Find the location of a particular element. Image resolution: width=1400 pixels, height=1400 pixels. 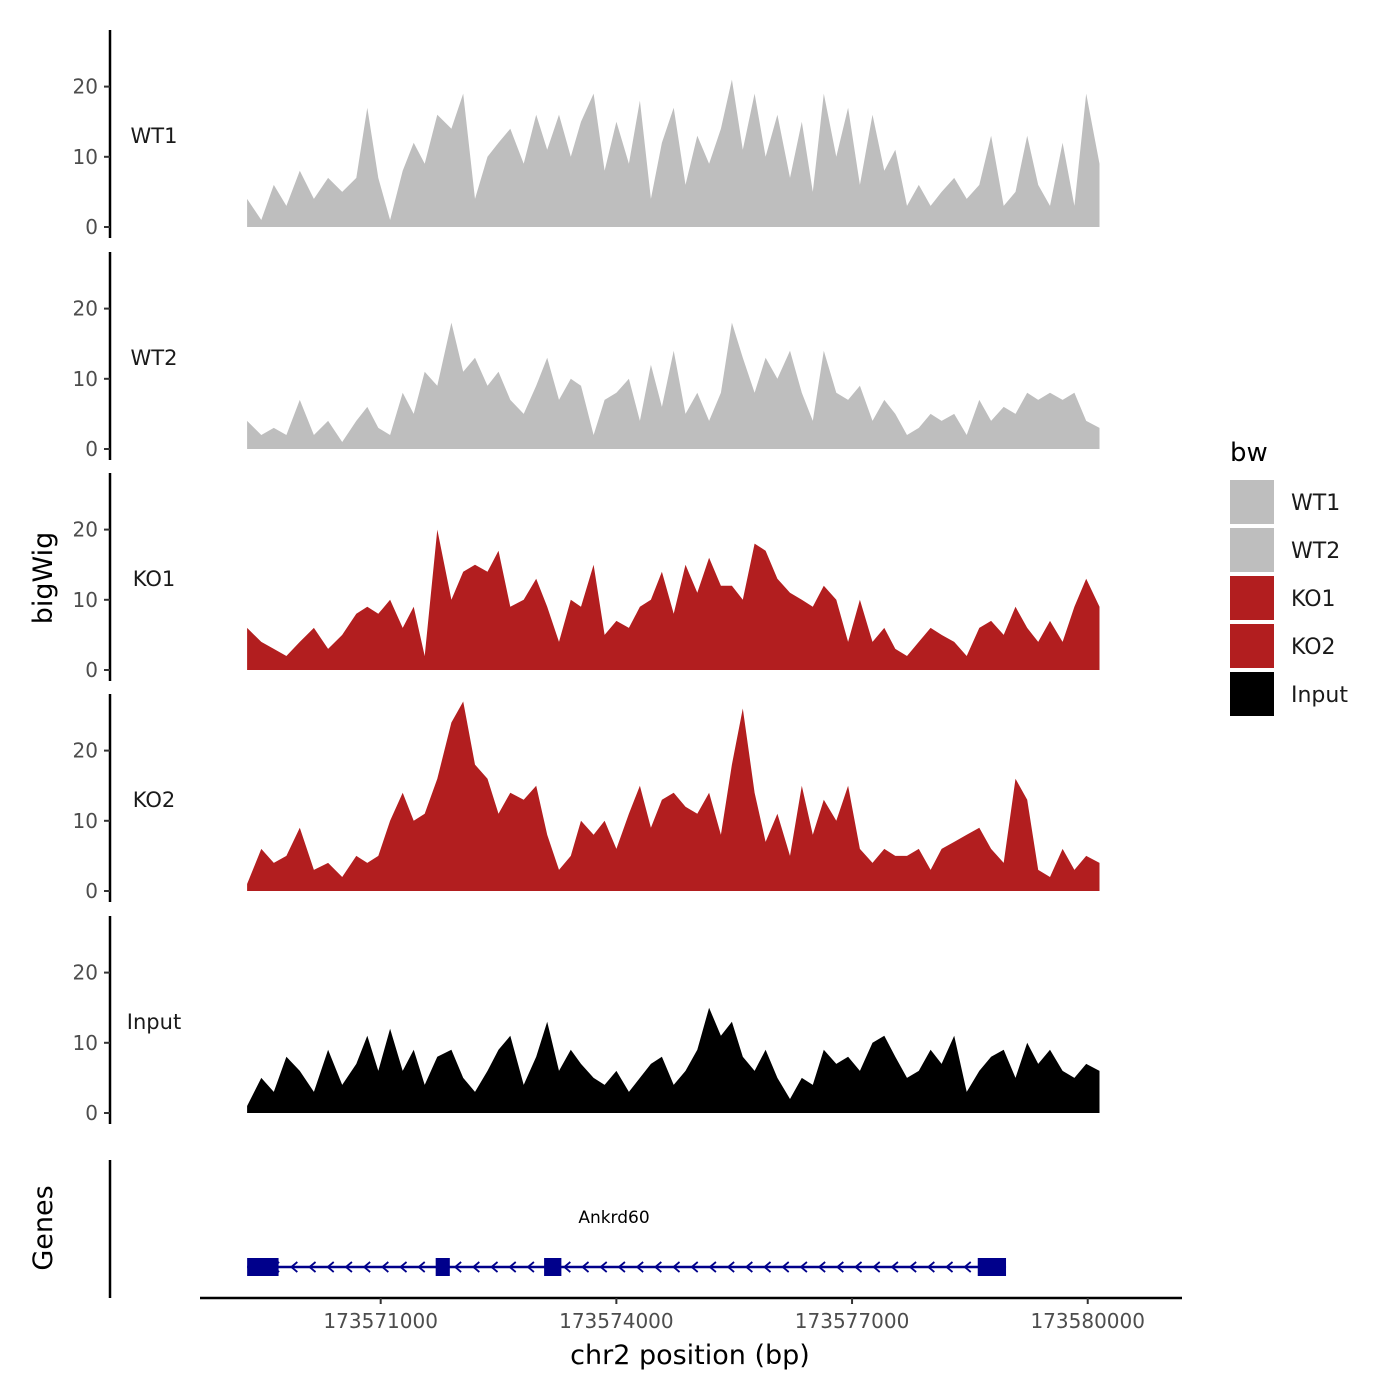

x-axis: 173571000 173574000 173577000 173580000 is located at coordinates (691, 1314).